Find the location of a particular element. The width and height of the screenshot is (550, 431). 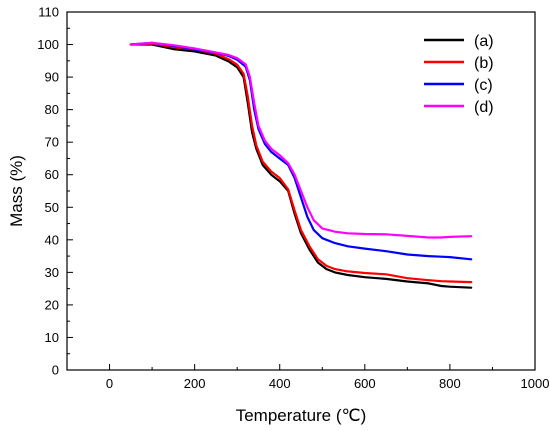

y-tick-label: 80 is located at coordinates (52, 109).